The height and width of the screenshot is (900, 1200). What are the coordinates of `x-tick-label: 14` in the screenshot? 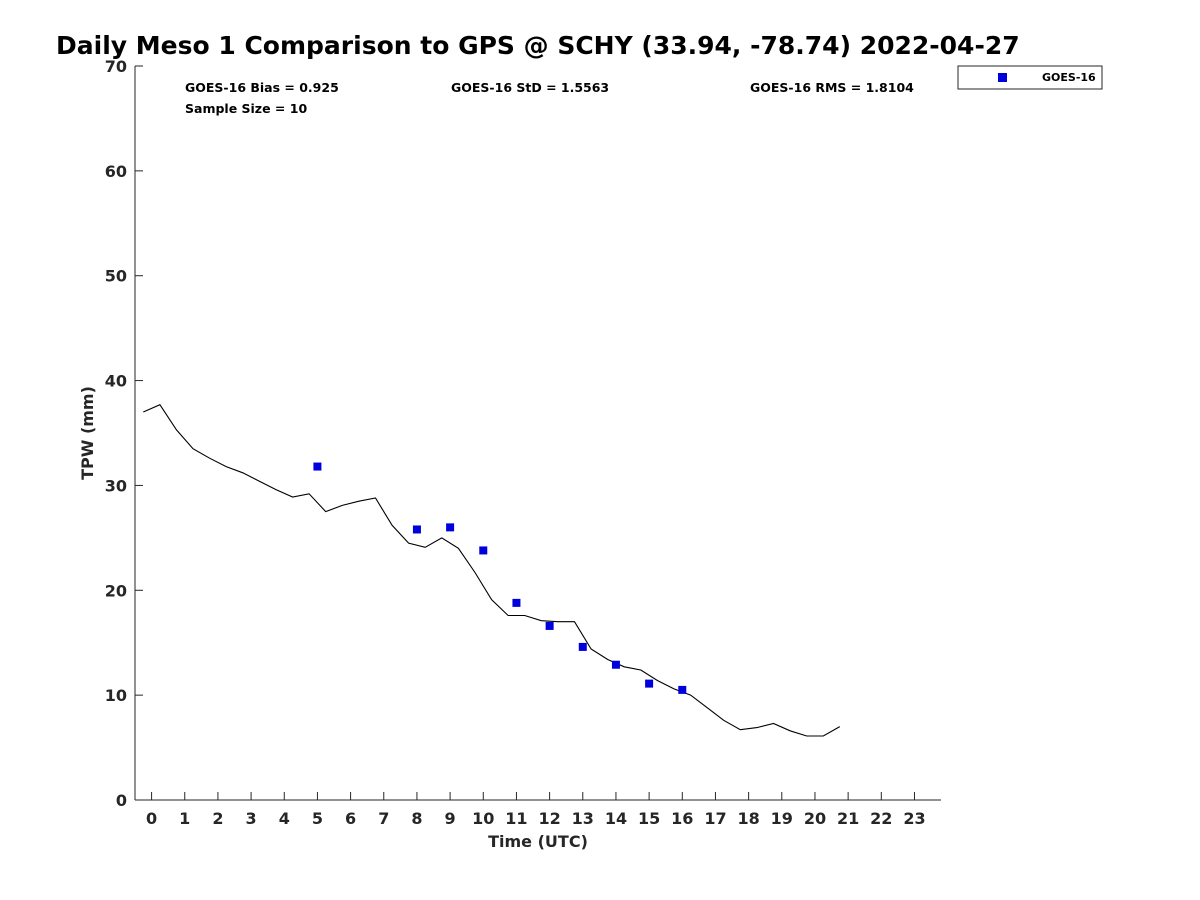 It's located at (616, 818).